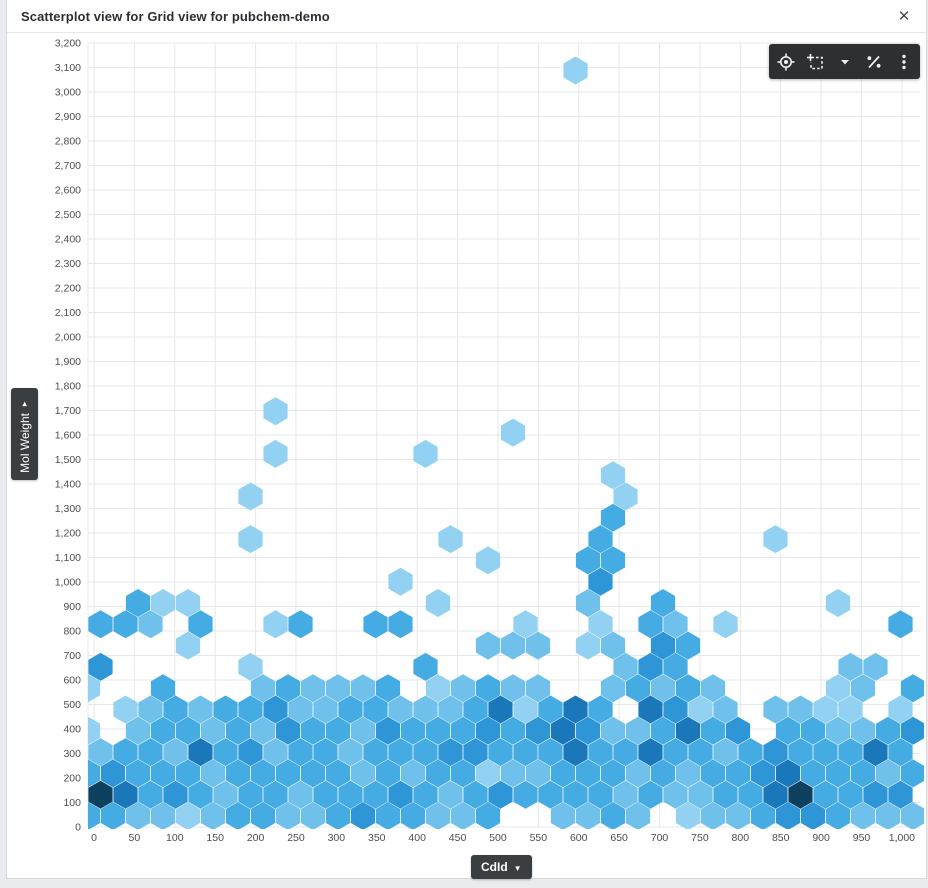  Describe the element at coordinates (68, 558) in the screenshot. I see `svg-text: 1,100` at that location.